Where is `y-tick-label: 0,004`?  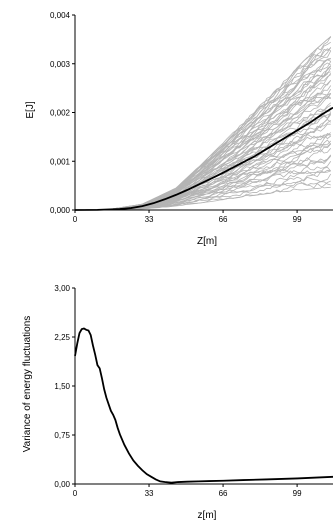 y-tick-label: 0,004 is located at coordinates (60, 15).